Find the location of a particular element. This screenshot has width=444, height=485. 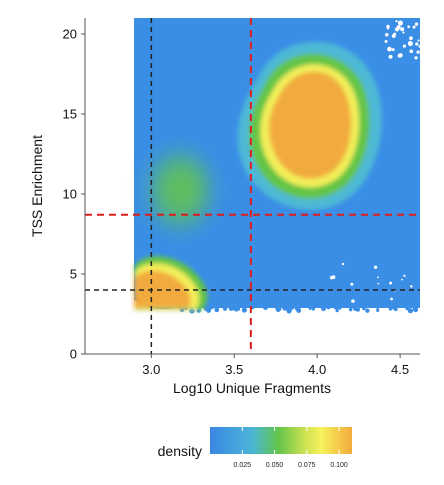

x-tick-label: 3.0 is located at coordinates (151, 369).